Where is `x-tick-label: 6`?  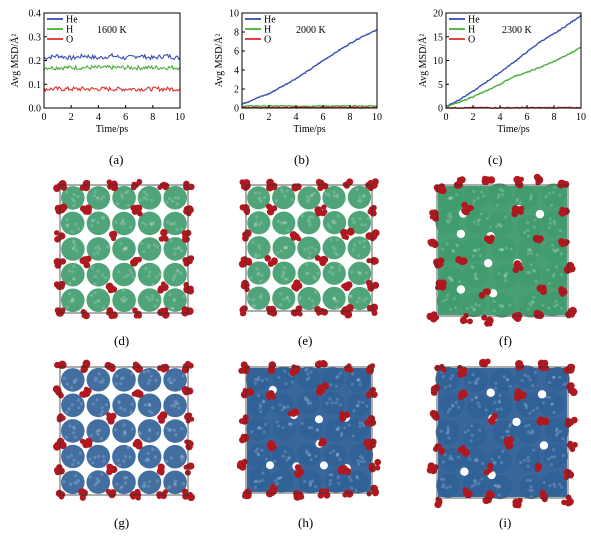 x-tick-label: 6 is located at coordinates (125, 117).